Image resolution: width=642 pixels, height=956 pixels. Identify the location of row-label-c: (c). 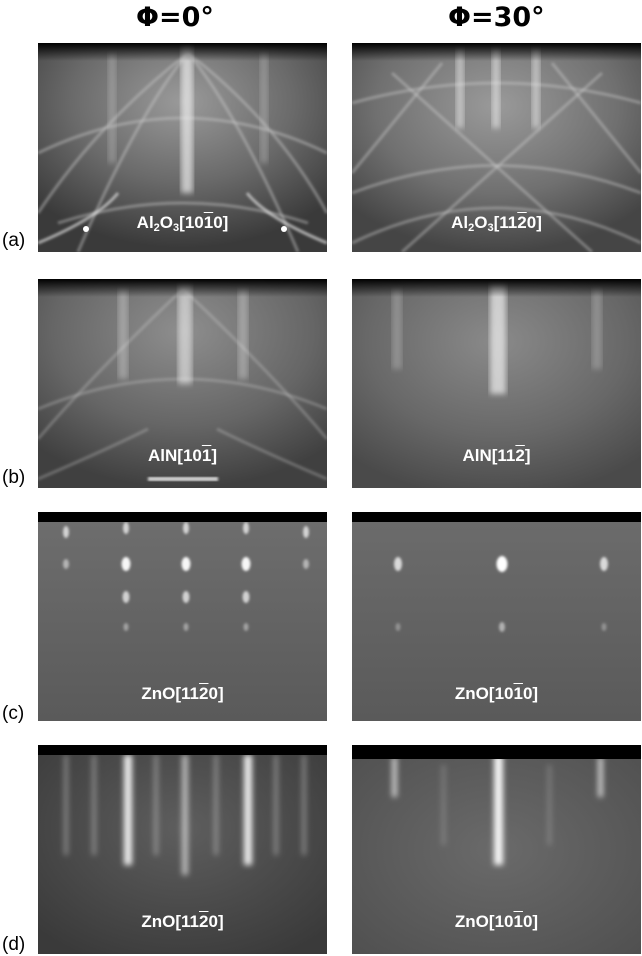
(13, 713).